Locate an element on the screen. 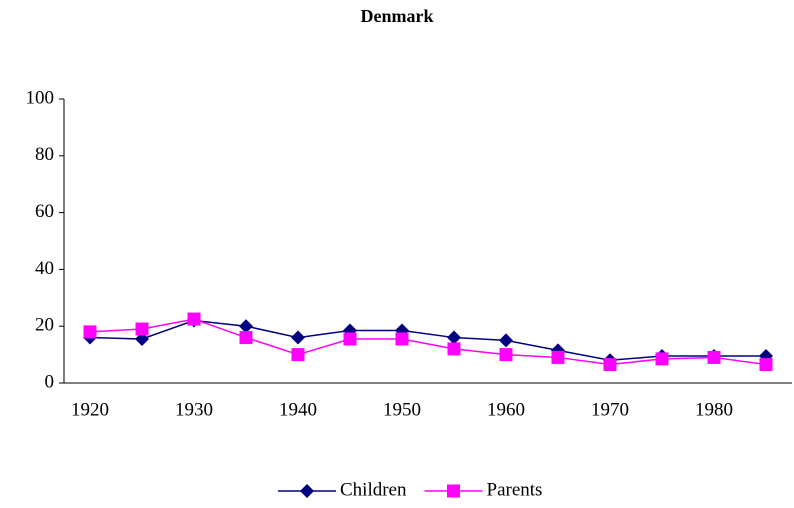 Image resolution: width=794 pixels, height=508 pixels. chart-title: Denmark is located at coordinates (397, 16).